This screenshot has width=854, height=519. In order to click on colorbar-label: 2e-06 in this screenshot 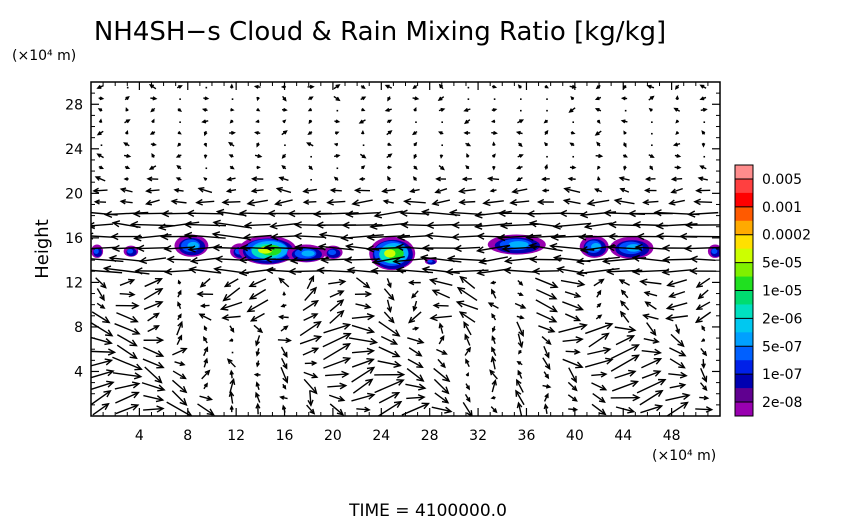, I will do `click(782, 319)`.